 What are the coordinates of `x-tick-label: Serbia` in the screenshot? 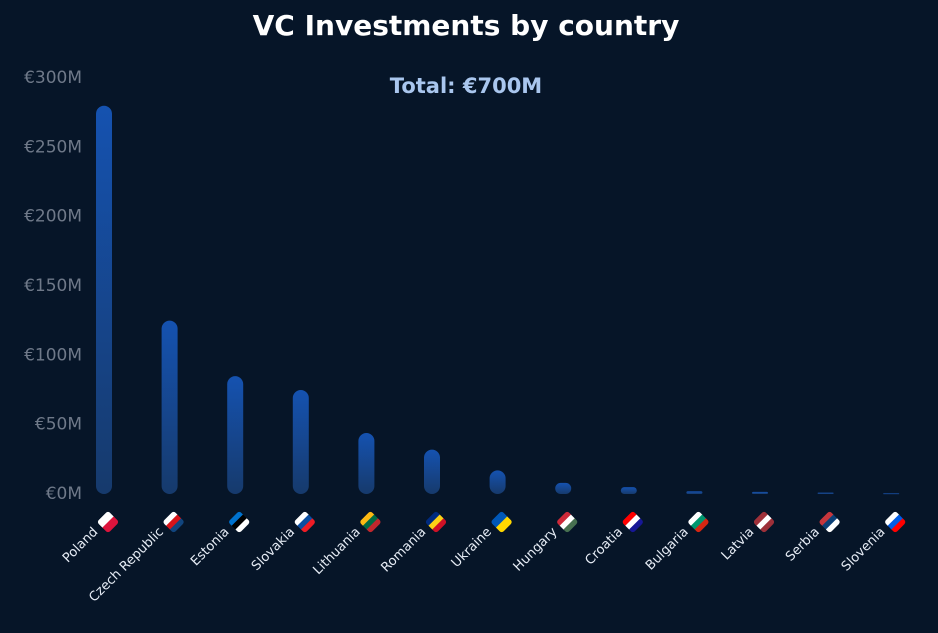 It's located at (803, 545).